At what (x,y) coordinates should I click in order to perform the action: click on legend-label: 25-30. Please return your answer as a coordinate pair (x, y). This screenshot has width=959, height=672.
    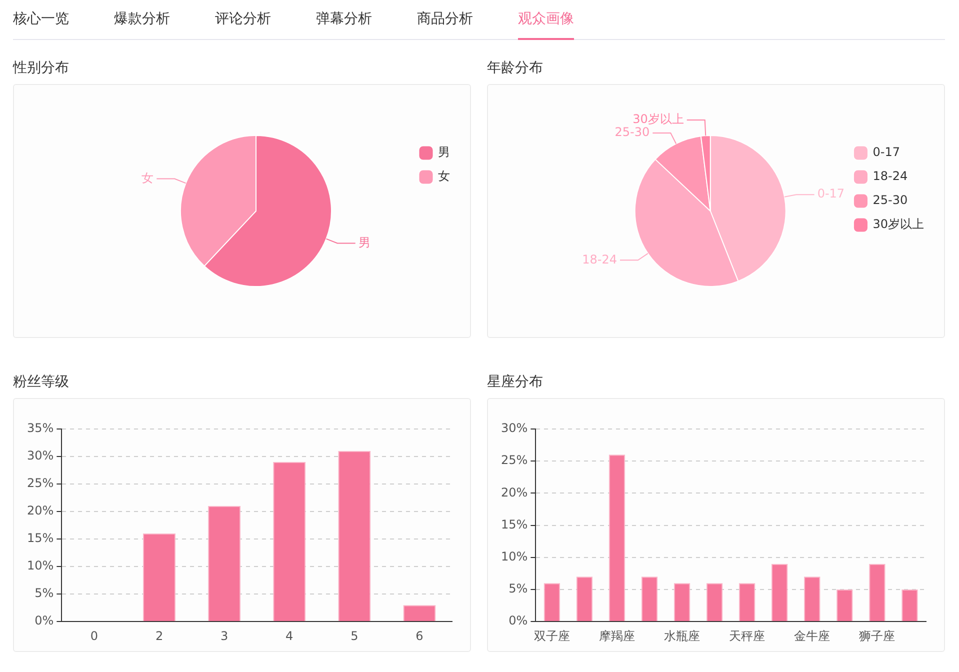
    Looking at the image, I should click on (890, 200).